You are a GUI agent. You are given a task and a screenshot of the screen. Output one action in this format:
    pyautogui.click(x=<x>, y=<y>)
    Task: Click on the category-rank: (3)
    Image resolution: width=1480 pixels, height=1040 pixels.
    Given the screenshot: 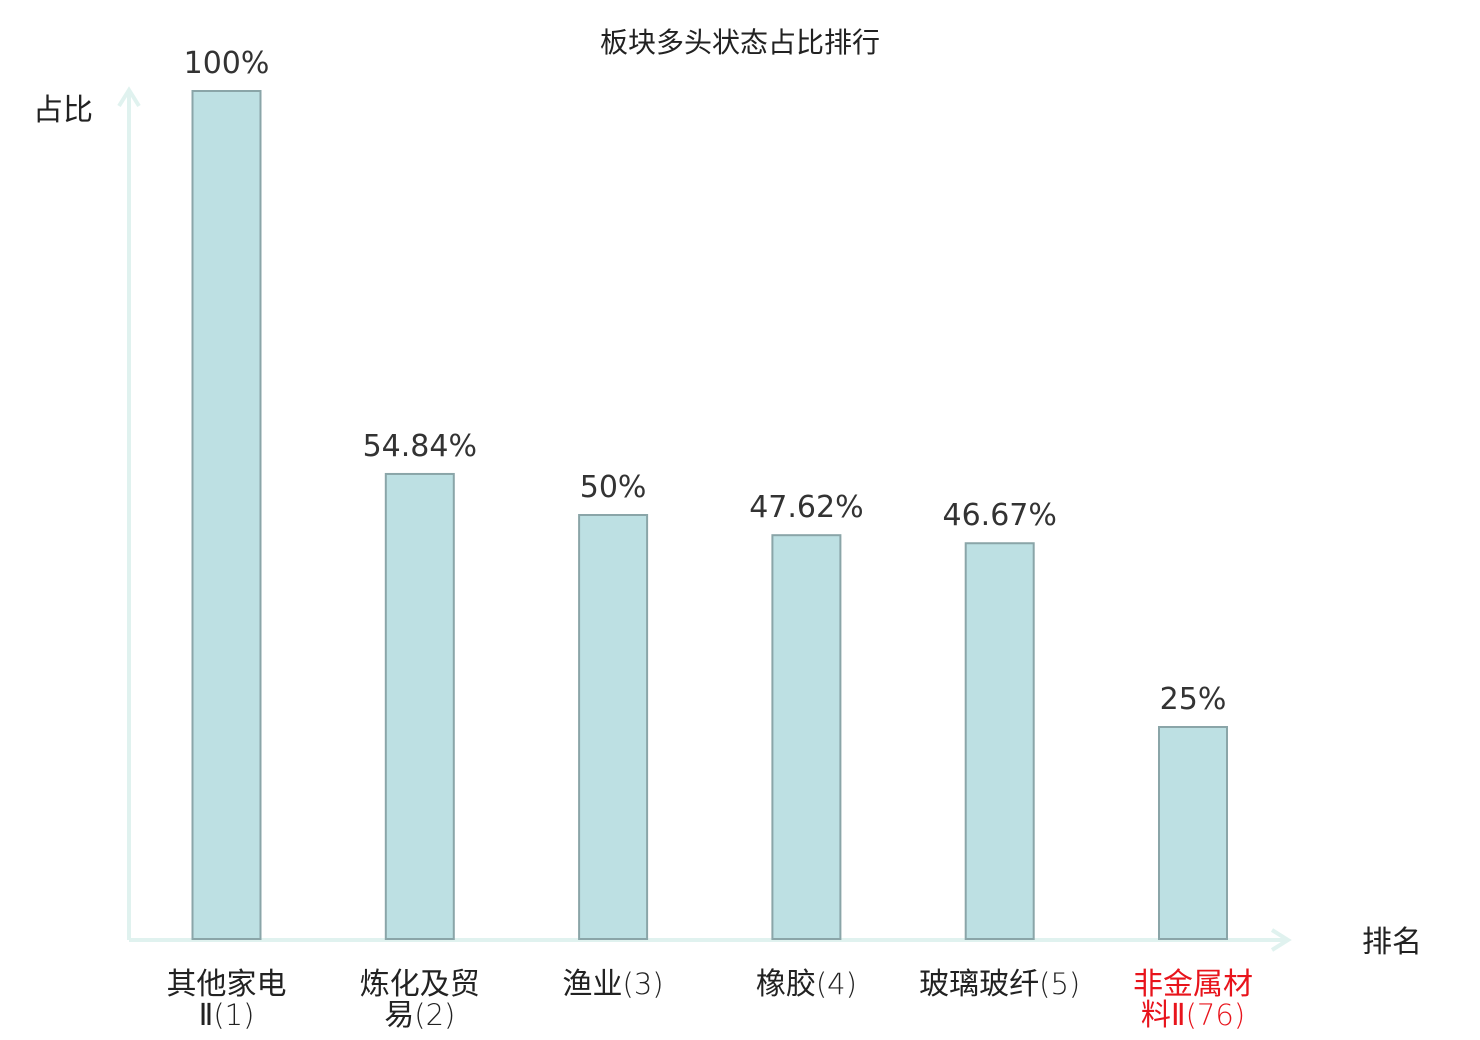 What is the action you would take?
    pyautogui.click(x=643, y=984)
    